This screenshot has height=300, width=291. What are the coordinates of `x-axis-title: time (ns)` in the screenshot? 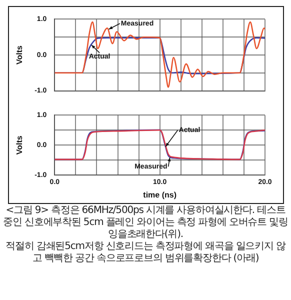 It's located at (160, 195).